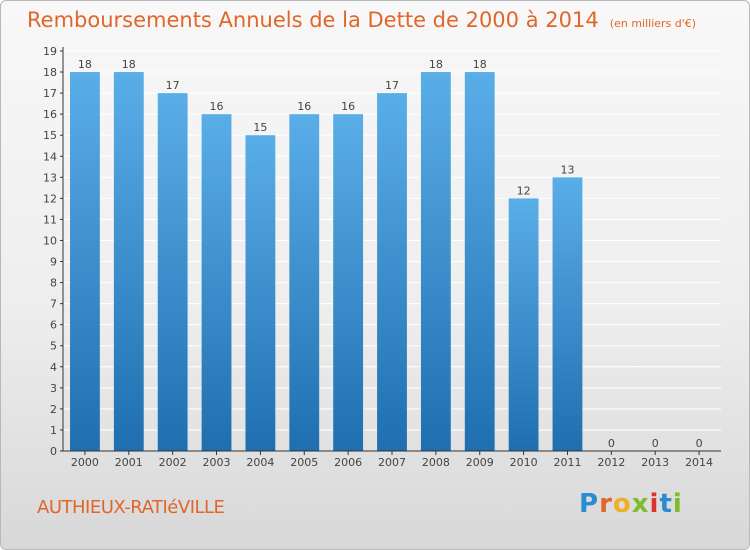 This screenshot has height=550, width=750. I want to click on bar-2006, so click(348, 282).